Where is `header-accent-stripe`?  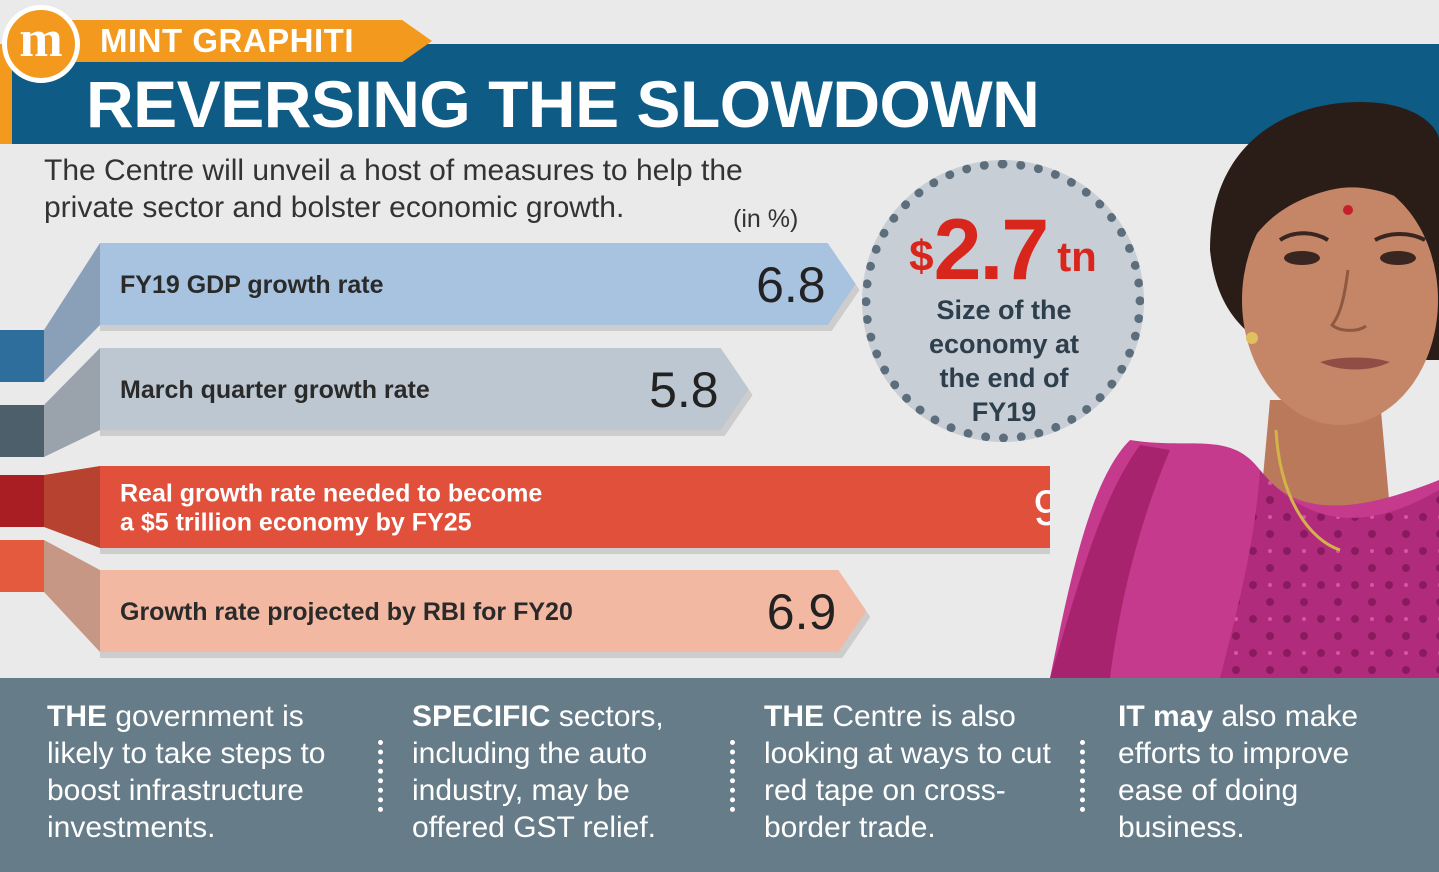
header-accent-stripe is located at coordinates (6, 94).